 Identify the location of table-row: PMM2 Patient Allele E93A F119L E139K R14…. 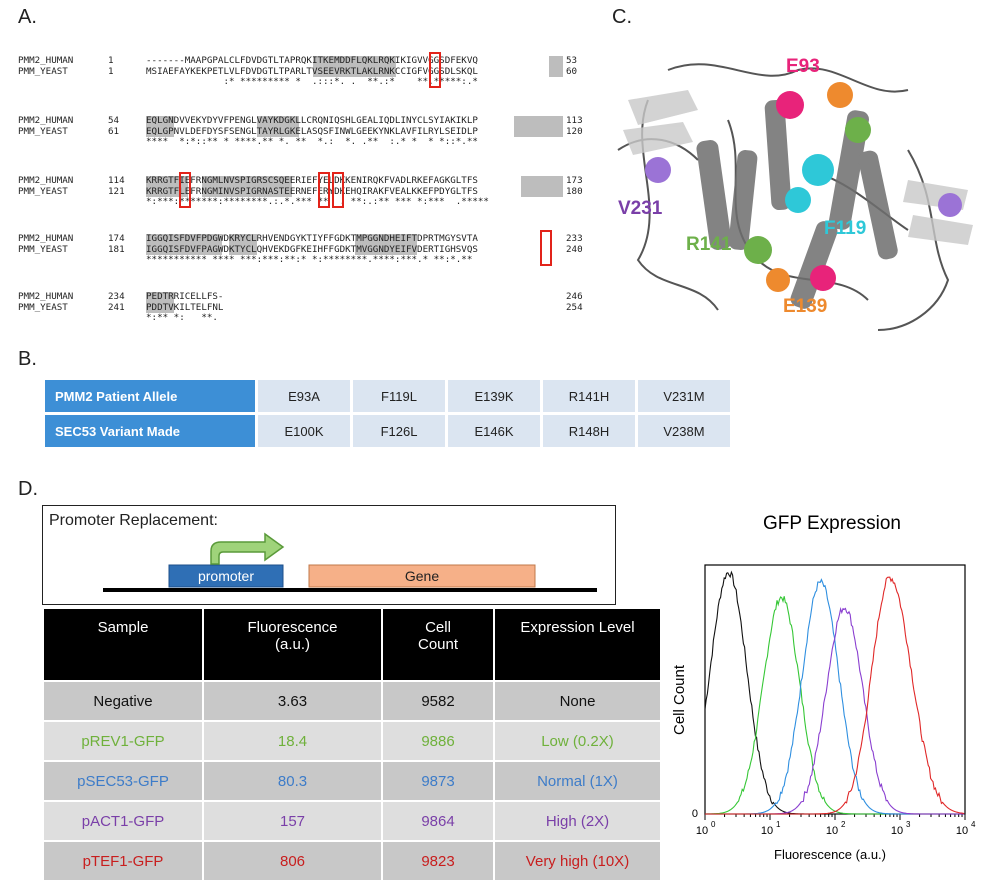
(387, 396).